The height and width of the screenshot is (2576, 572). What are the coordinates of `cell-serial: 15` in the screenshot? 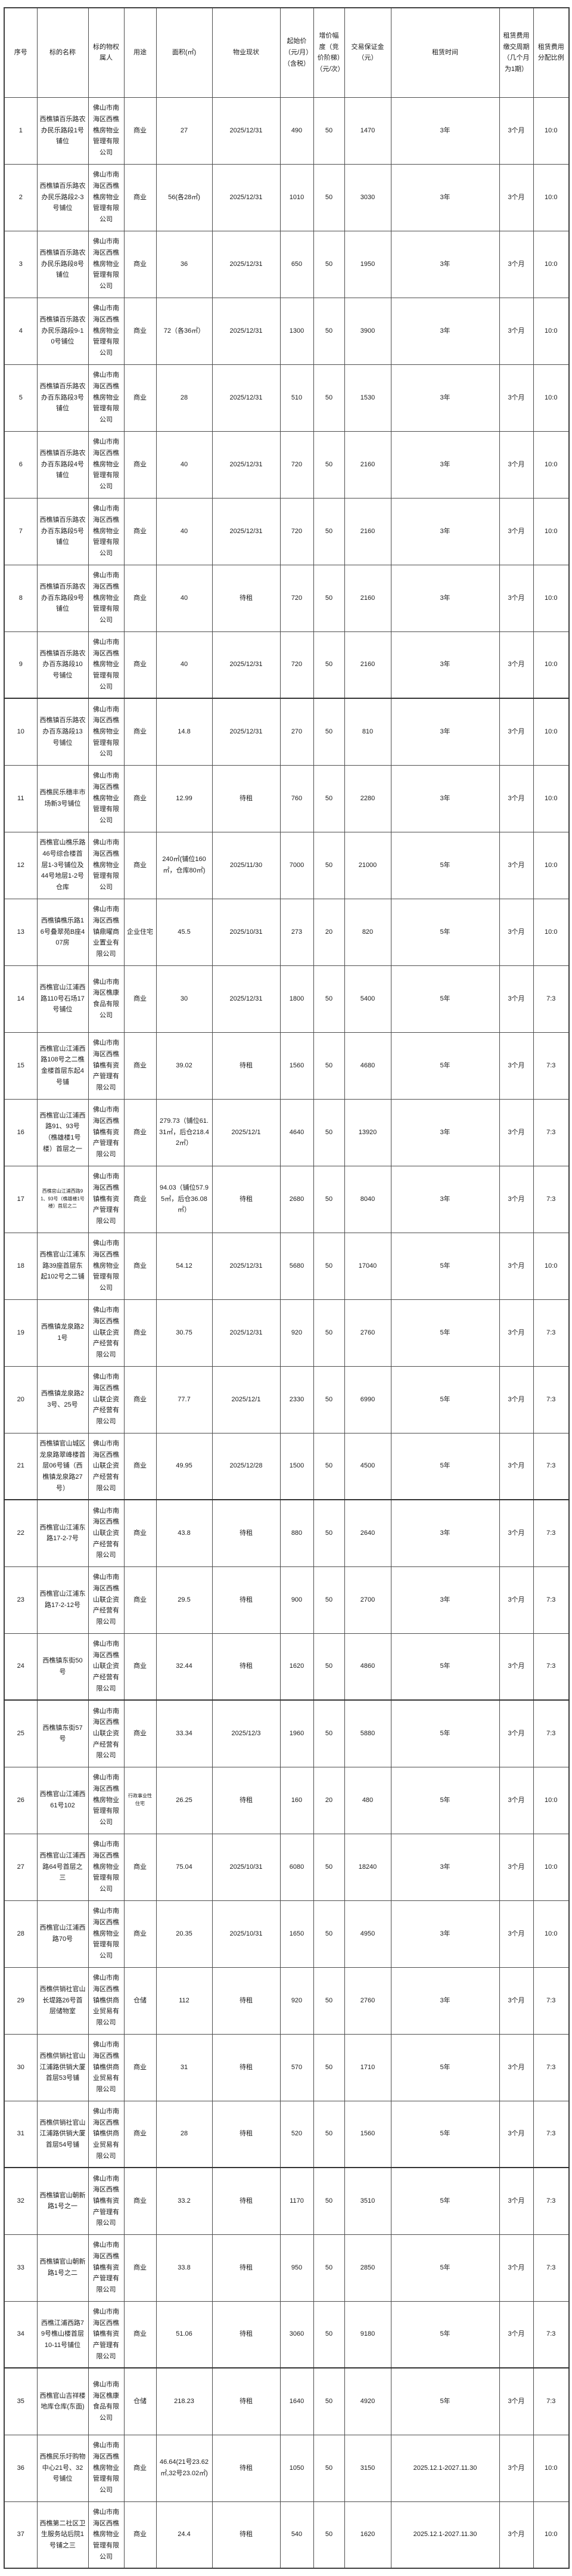 It's located at (21, 1066).